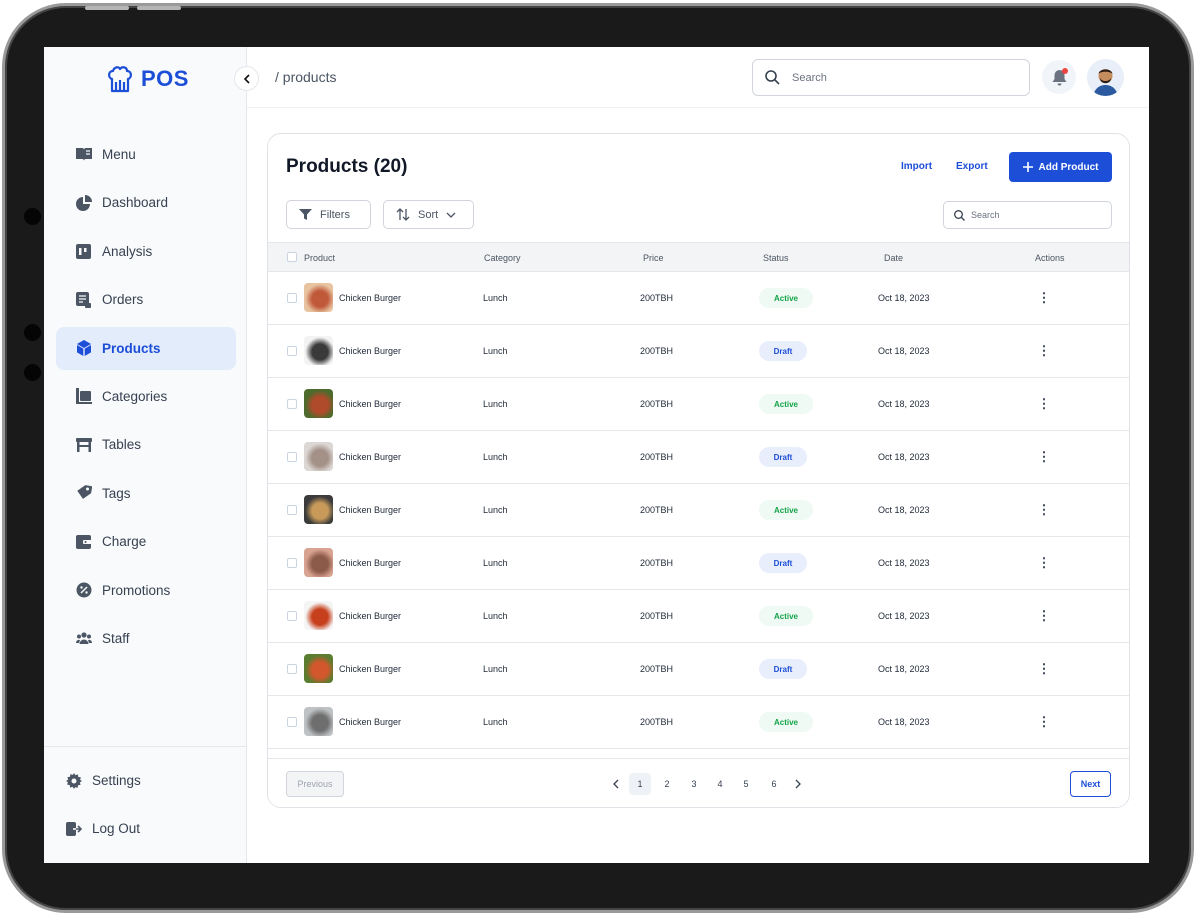 Image resolution: width=1200 pixels, height=917 pixels. What do you see at coordinates (640, 784) in the screenshot?
I see `page-1: 1` at bounding box center [640, 784].